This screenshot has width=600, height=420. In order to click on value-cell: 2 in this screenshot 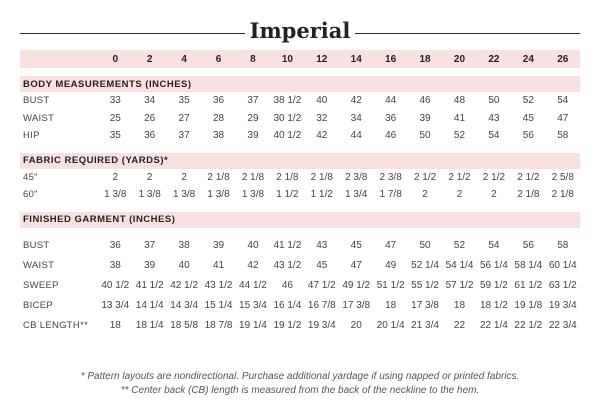, I will do `click(115, 177)`.